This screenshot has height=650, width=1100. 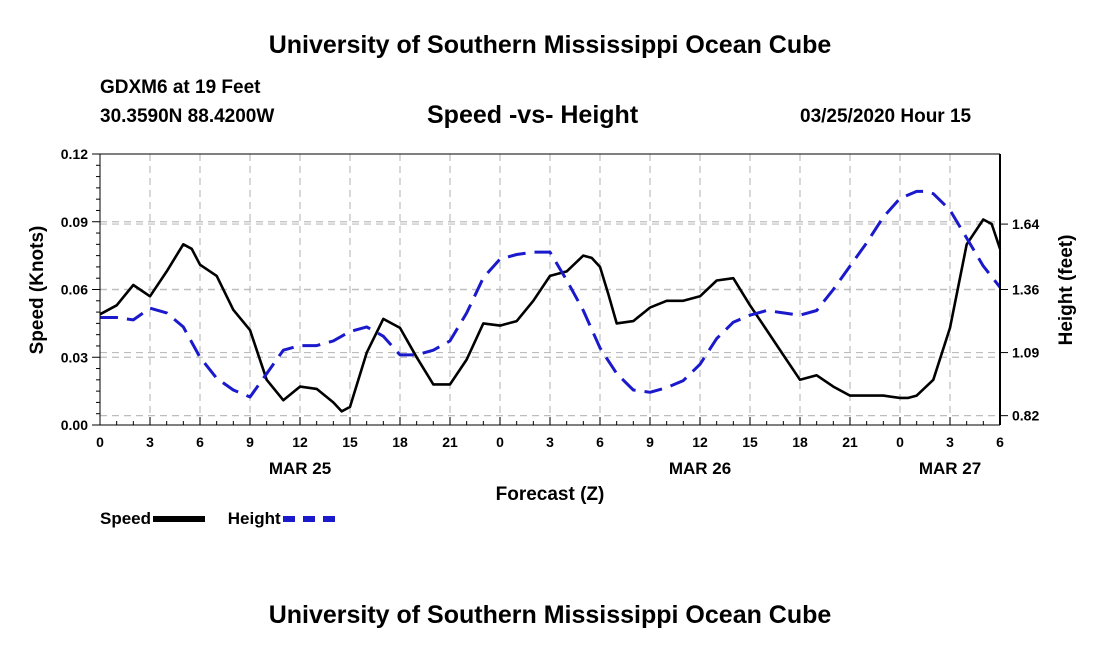 What do you see at coordinates (1066, 290) in the screenshot?
I see `y2-axis-title: Height (feet)` at bounding box center [1066, 290].